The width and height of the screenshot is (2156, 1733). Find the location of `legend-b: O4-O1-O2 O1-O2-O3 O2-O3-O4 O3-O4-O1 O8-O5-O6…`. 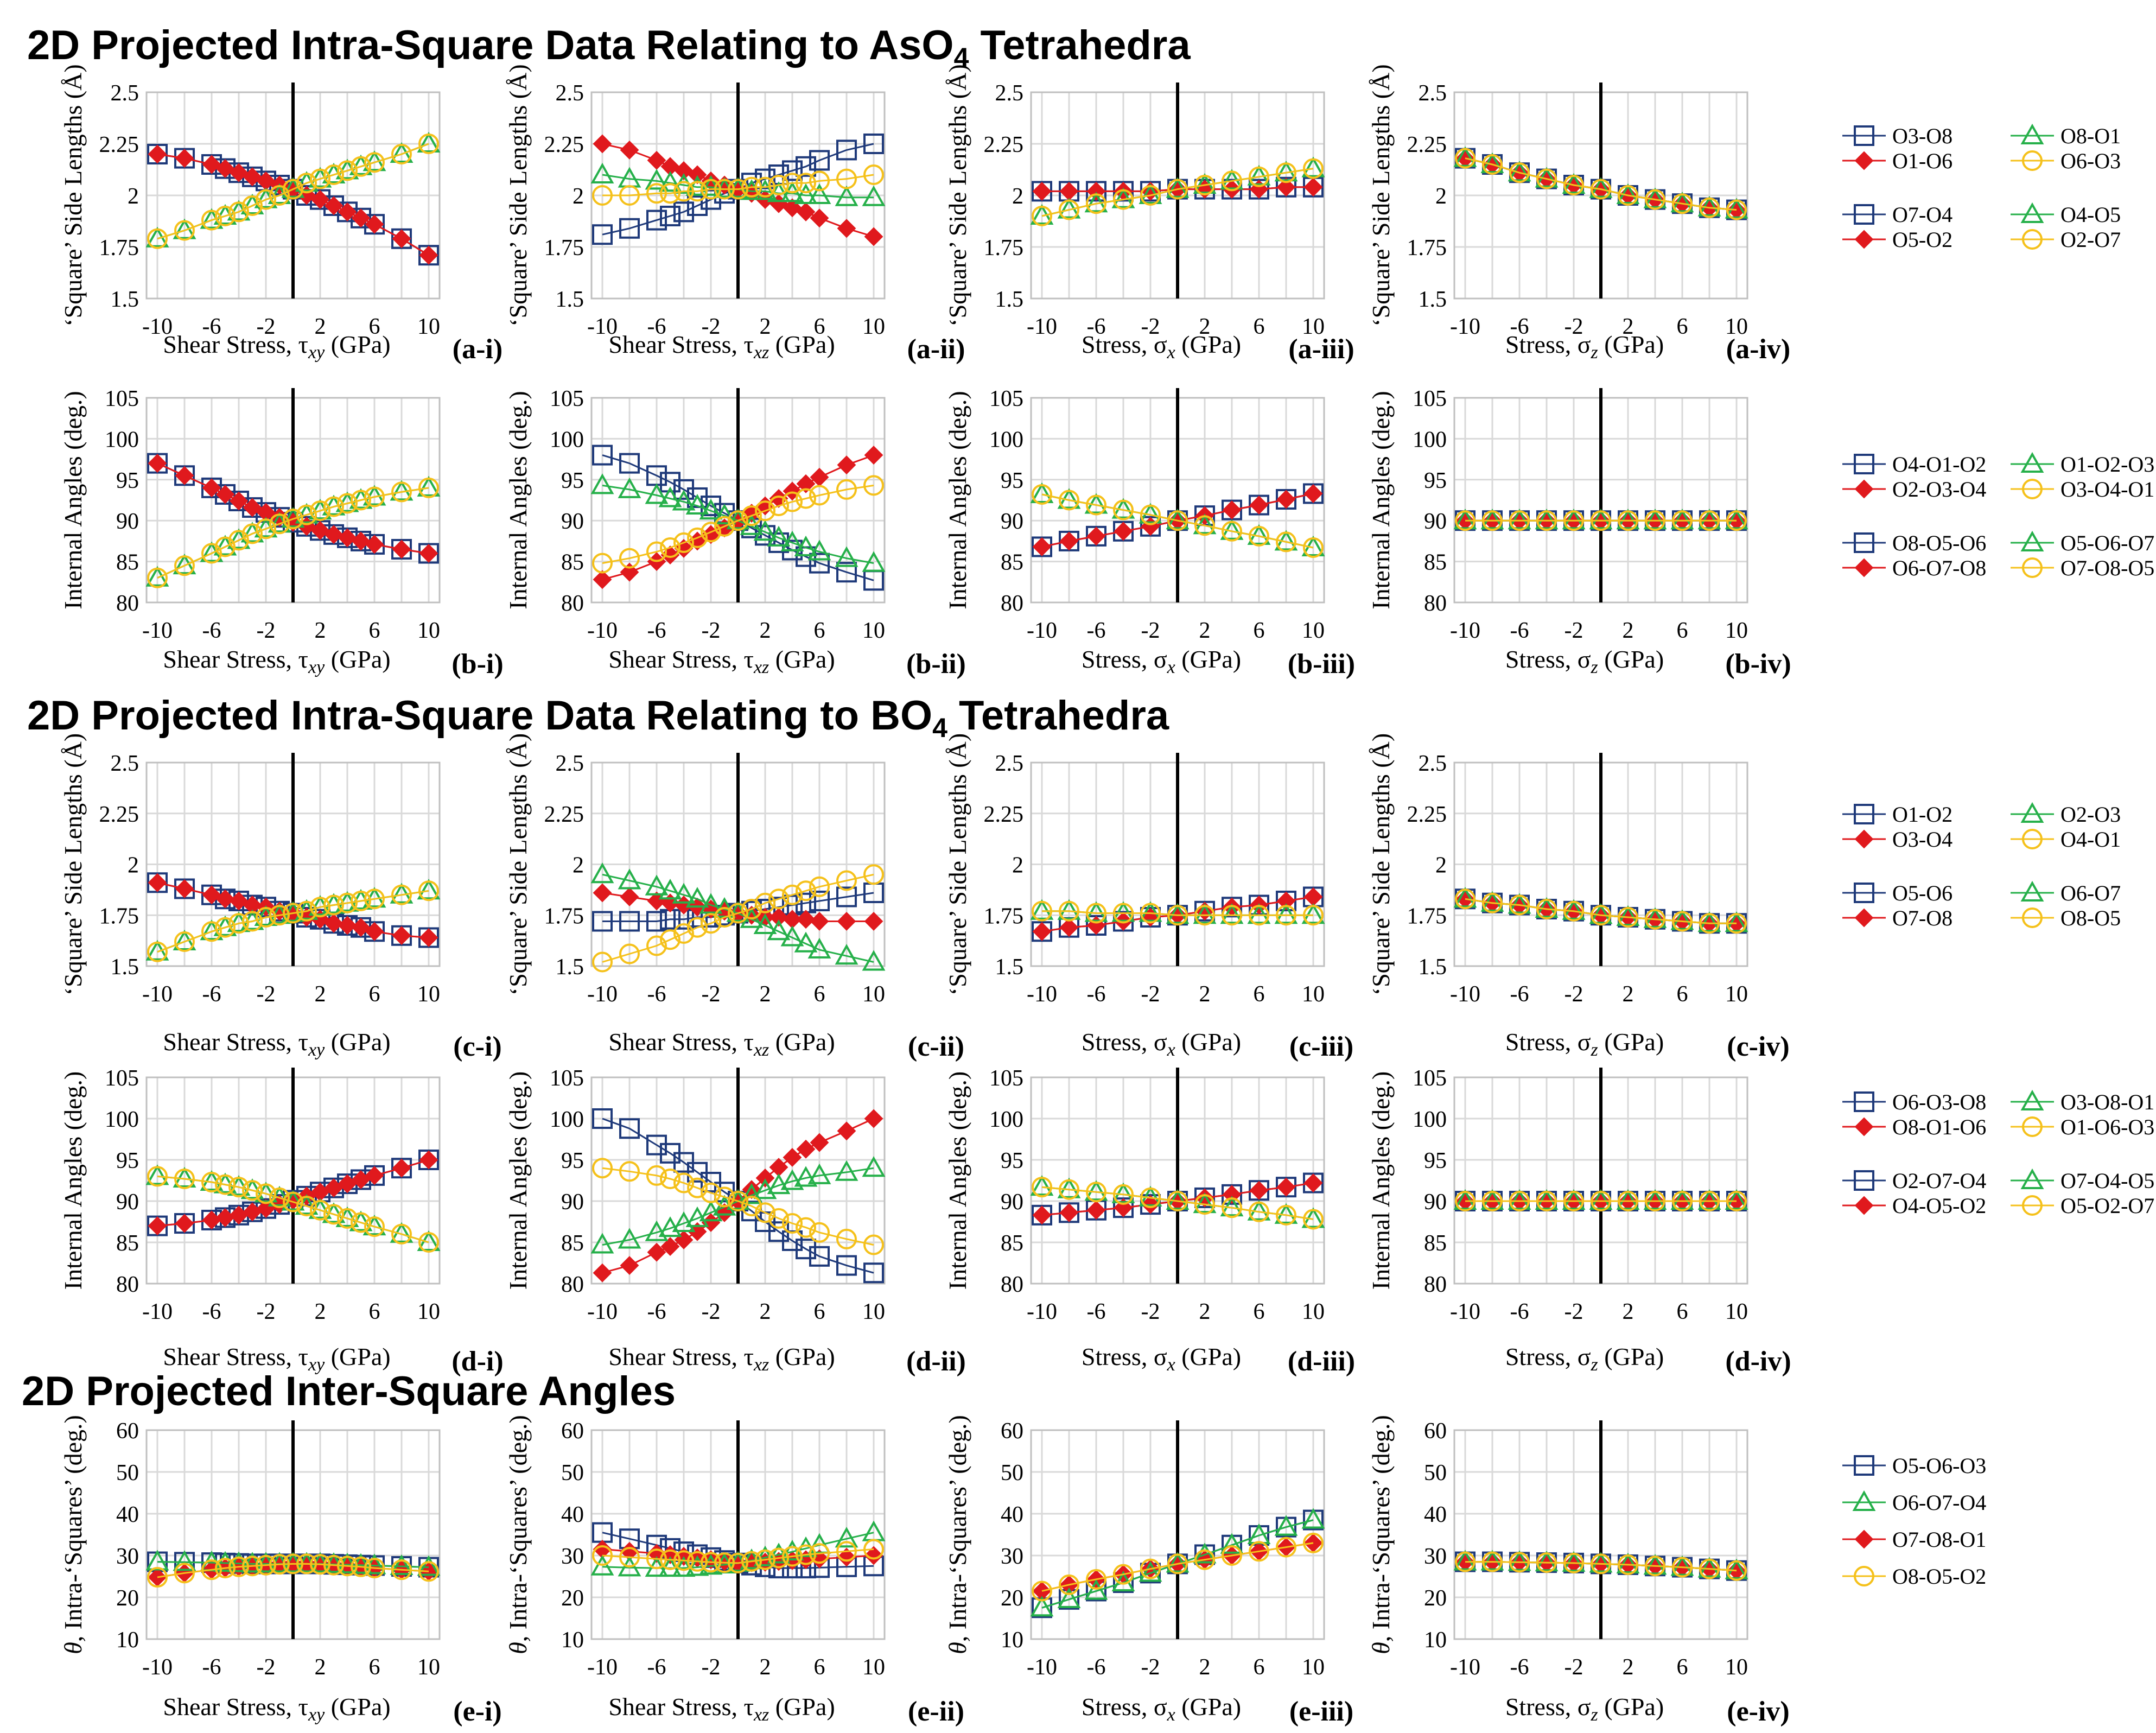

legend-b: O4-O1-O2 O1-O2-O3 O2-O3-O4 O3-O4-O1 O8-O5-O6… is located at coordinates (1998, 516).